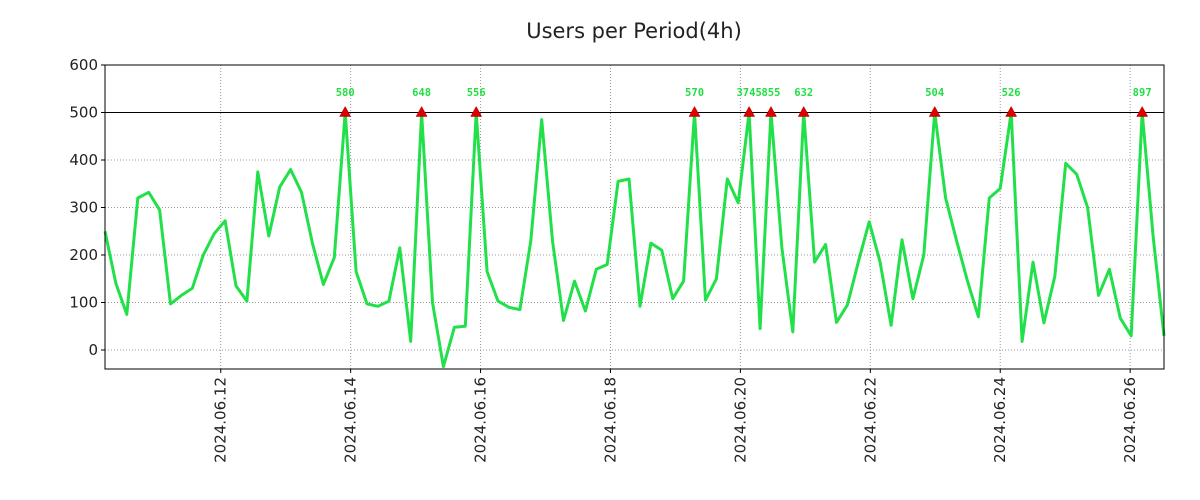  What do you see at coordinates (610, 420) in the screenshot?
I see `x-tick-label: 2024.06.18` at bounding box center [610, 420].